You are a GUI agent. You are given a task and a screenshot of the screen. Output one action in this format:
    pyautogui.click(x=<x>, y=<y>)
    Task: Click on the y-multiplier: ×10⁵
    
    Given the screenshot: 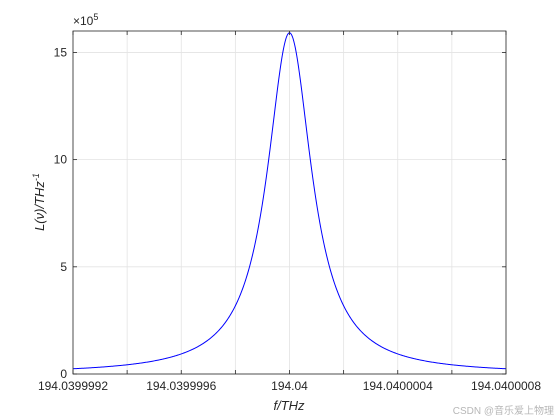 What is the action you would take?
    pyautogui.click(x=85, y=20)
    